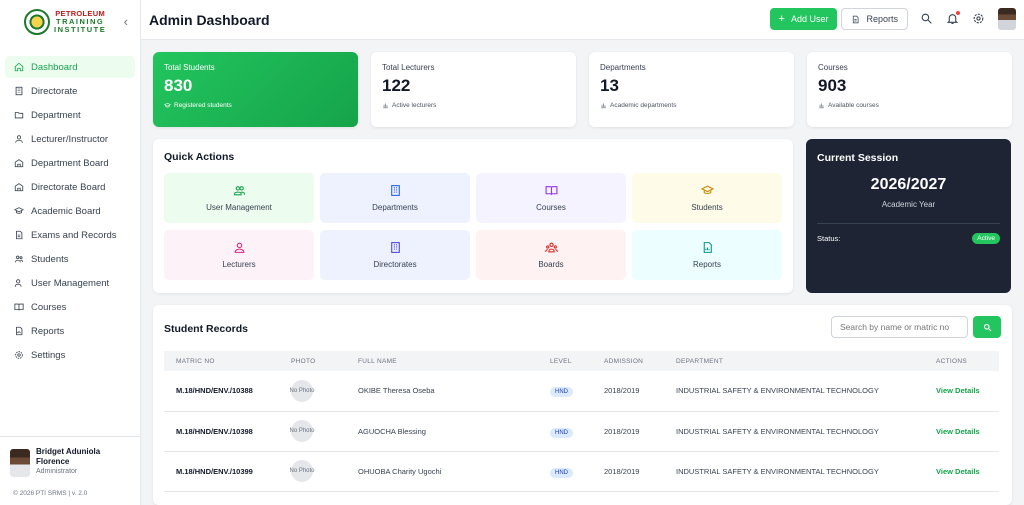 Image resolution: width=1024 pixels, height=505 pixels. What do you see at coordinates (707, 255) in the screenshot?
I see `quick-action-reports: Reports` at bounding box center [707, 255].